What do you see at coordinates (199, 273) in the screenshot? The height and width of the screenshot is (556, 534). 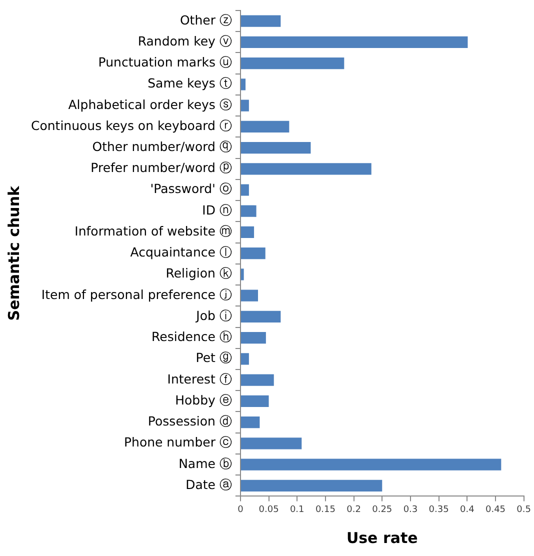 I see `y-tick-label: Religion ⓚ` at bounding box center [199, 273].